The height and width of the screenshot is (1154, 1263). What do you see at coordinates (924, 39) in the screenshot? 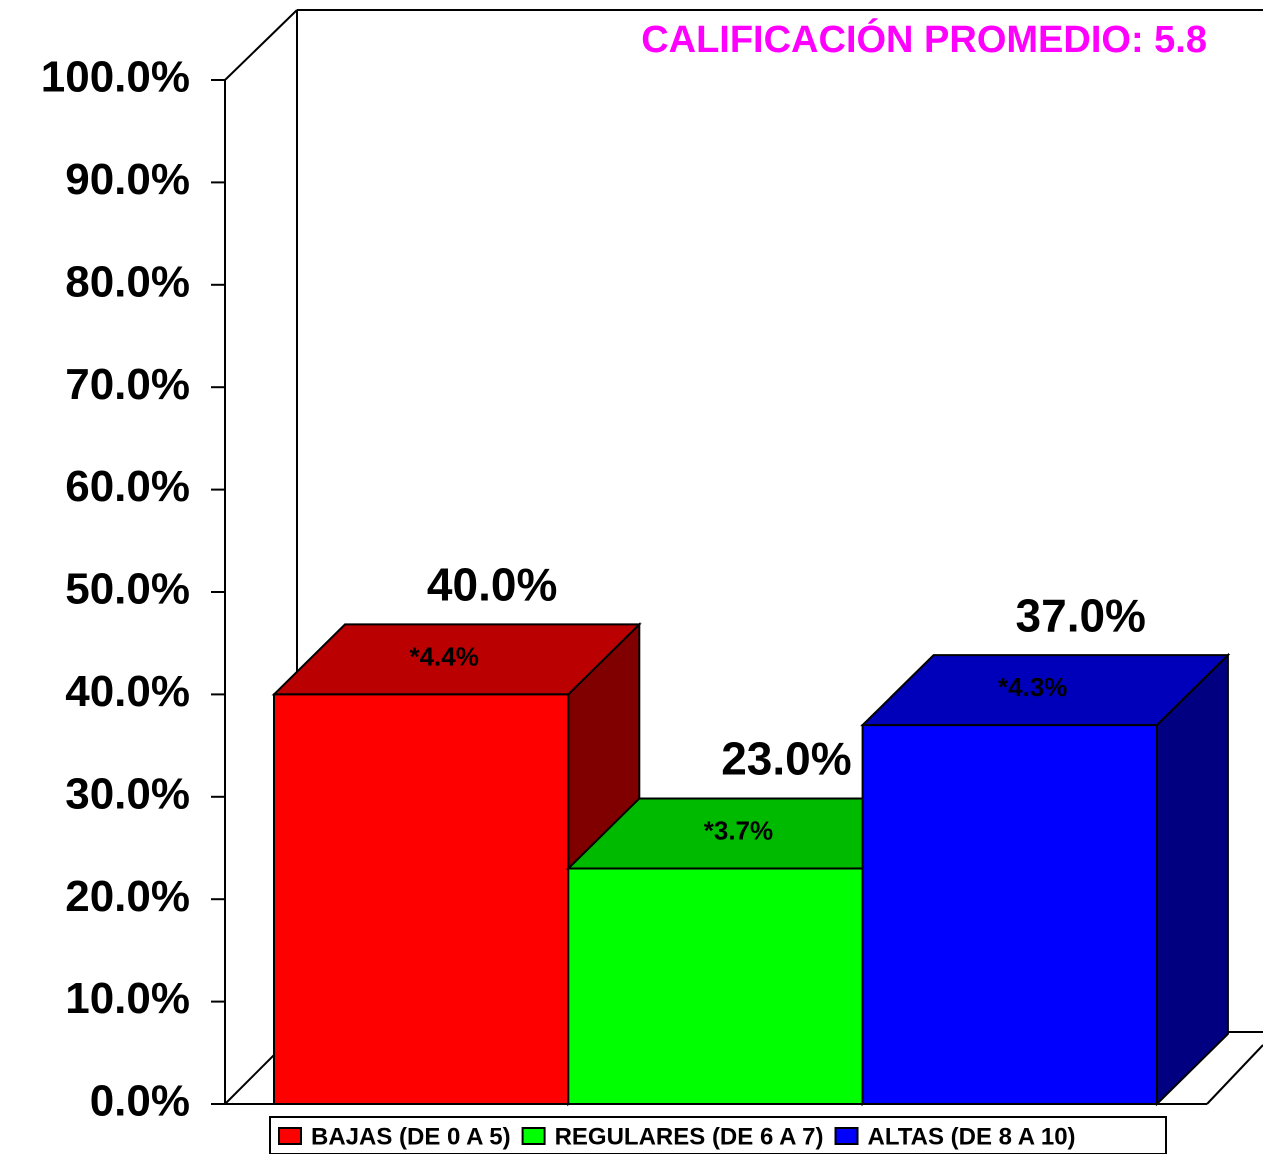
I see `annotation: CALIFICACIÓN PROMEDIO: 5.8` at bounding box center [924, 39].